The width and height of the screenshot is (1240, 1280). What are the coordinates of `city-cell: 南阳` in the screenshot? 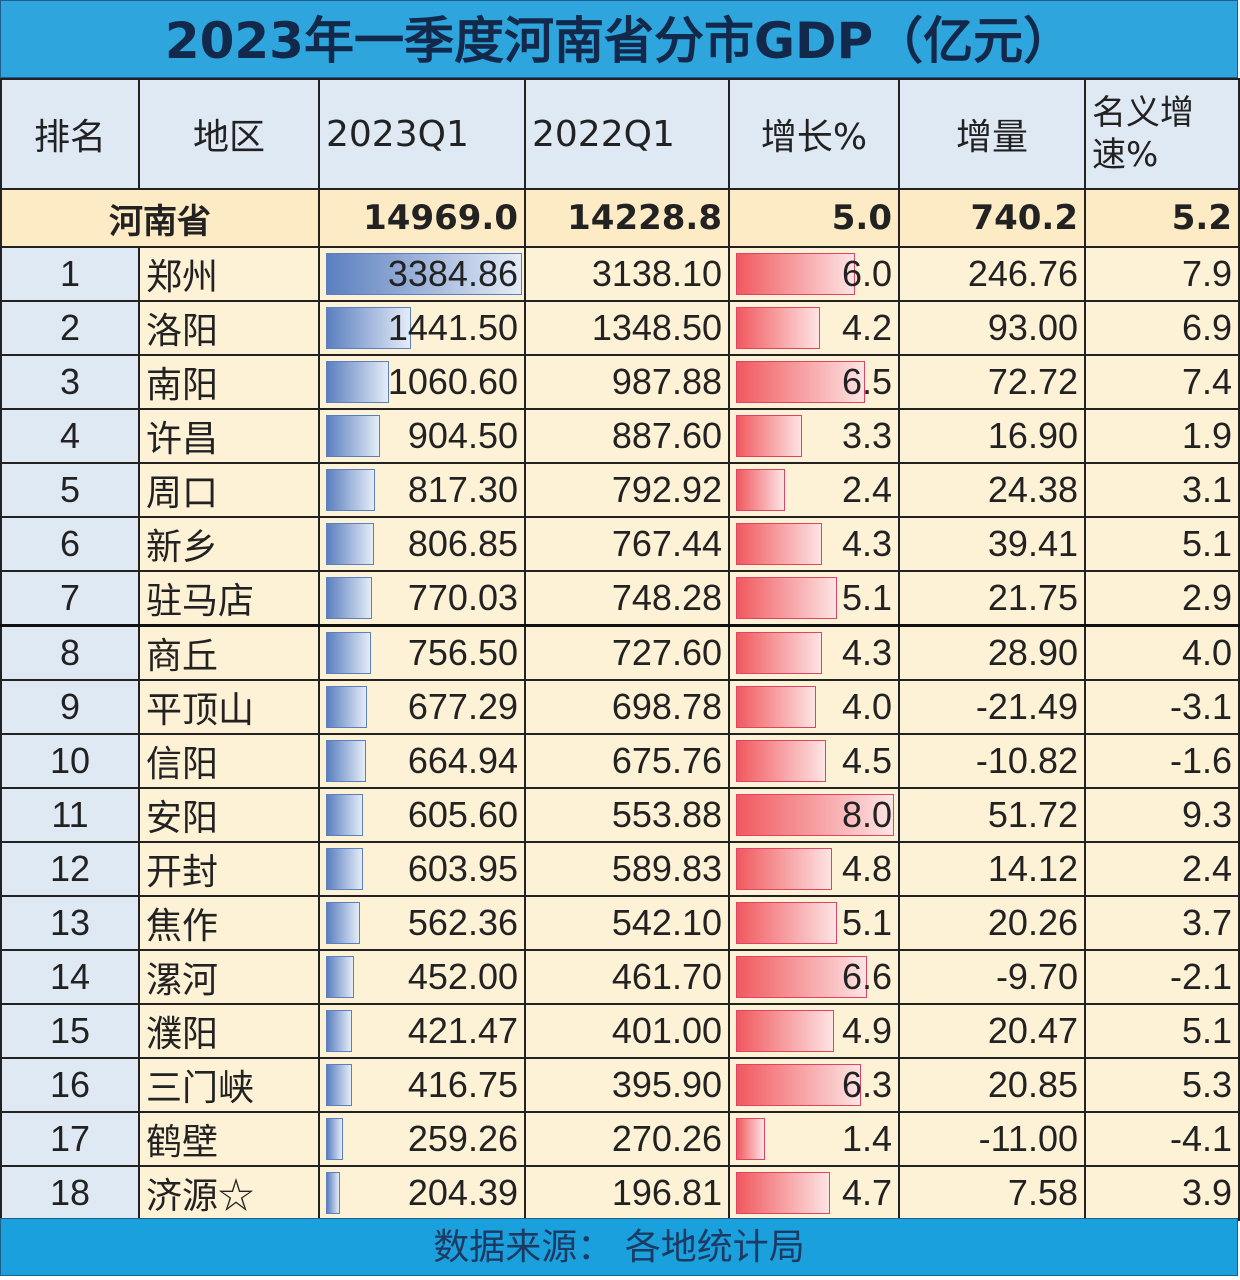 It's located at (229, 382).